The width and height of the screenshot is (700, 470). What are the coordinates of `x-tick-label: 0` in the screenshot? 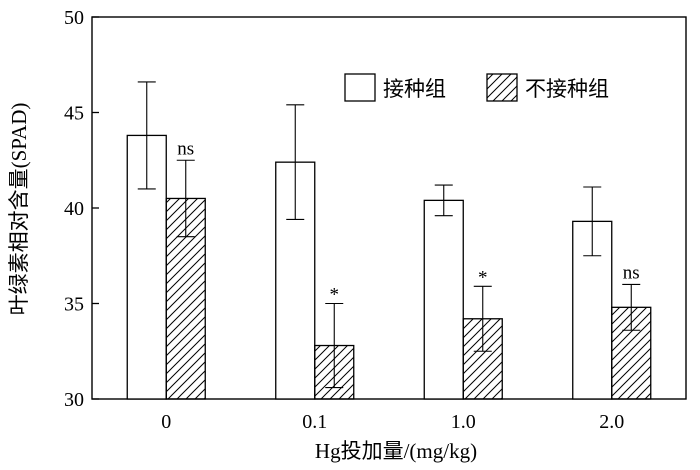 It's located at (166, 422).